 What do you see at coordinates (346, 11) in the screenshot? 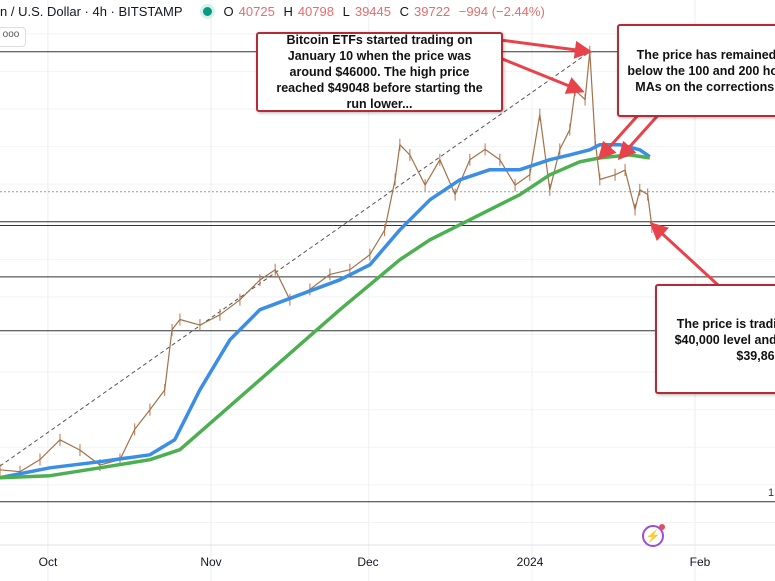
I see `low-label: L` at bounding box center [346, 11].